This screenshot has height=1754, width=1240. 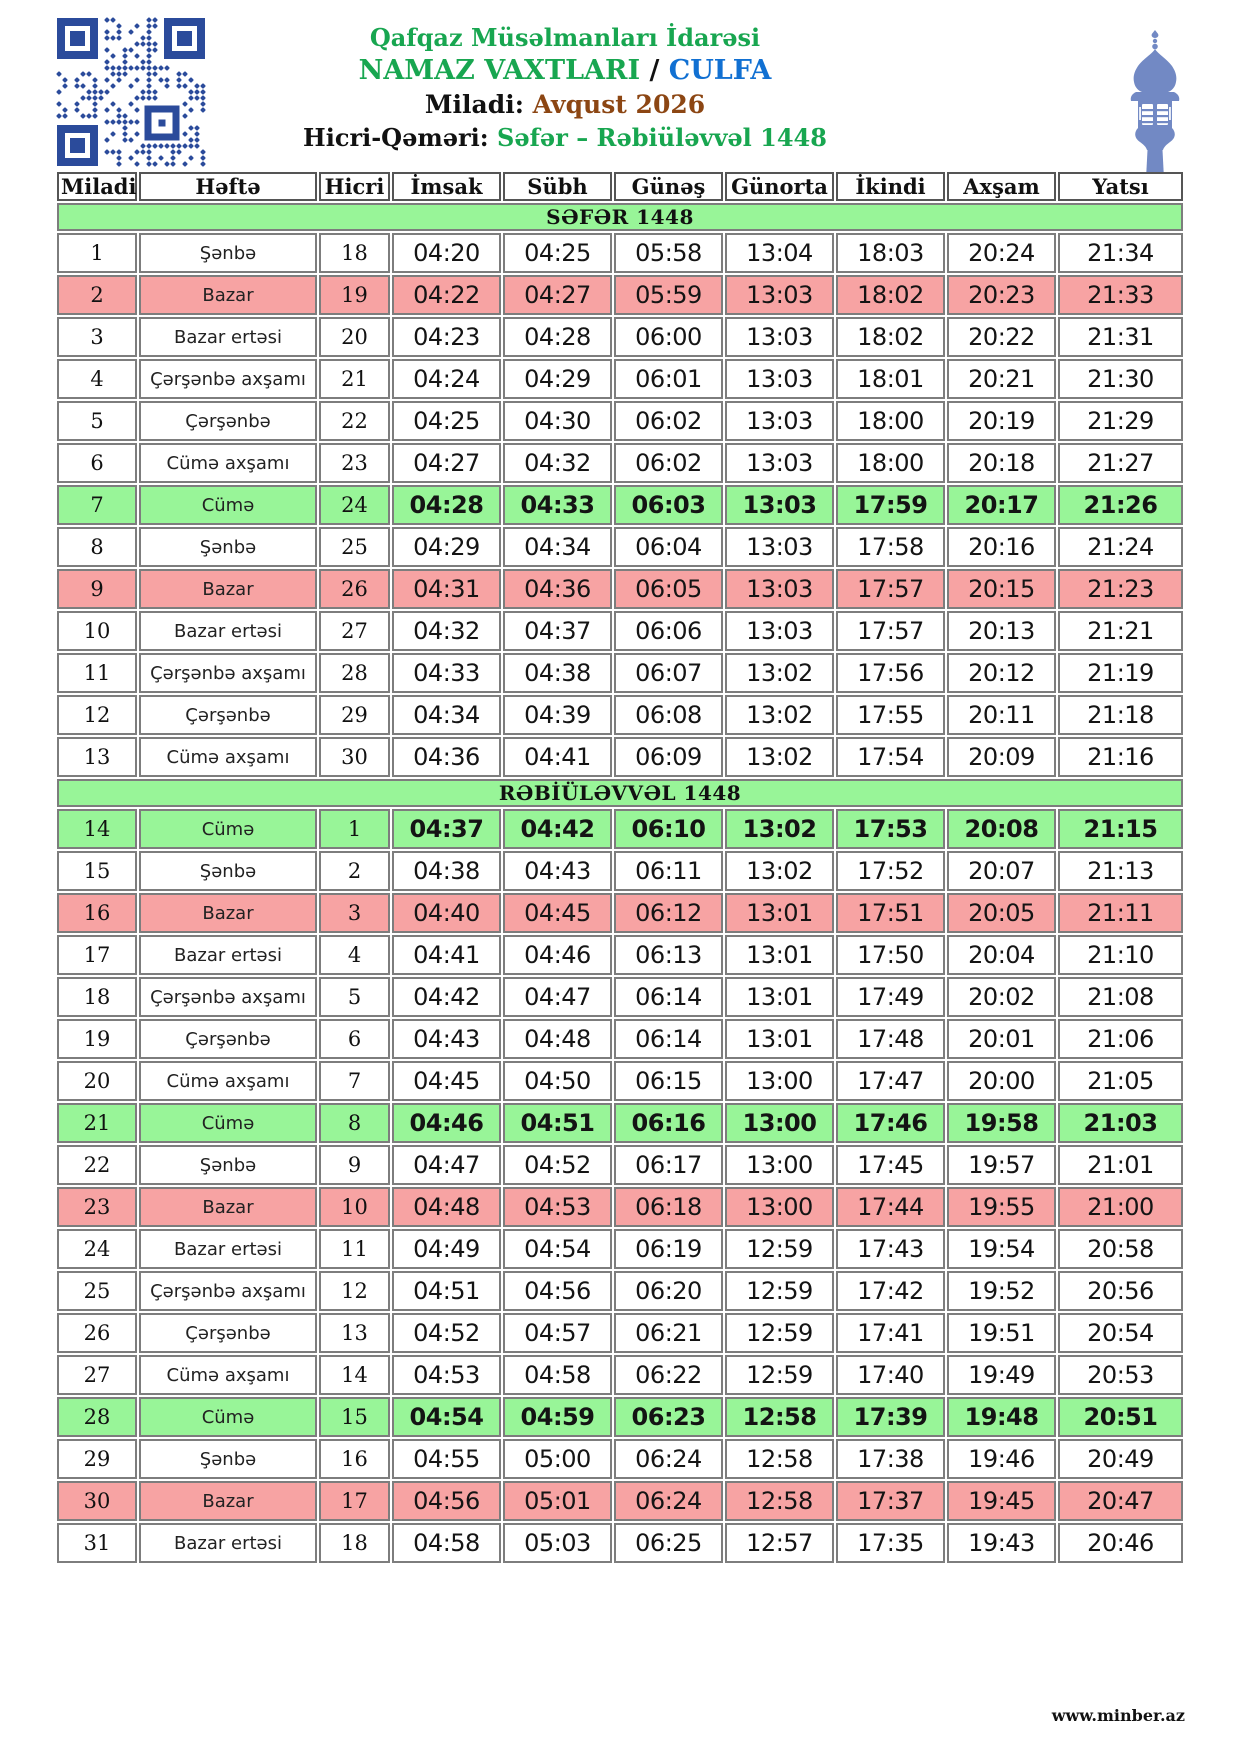 What do you see at coordinates (890, 1501) in the screenshot?
I see `time-cell: 17:37` at bounding box center [890, 1501].